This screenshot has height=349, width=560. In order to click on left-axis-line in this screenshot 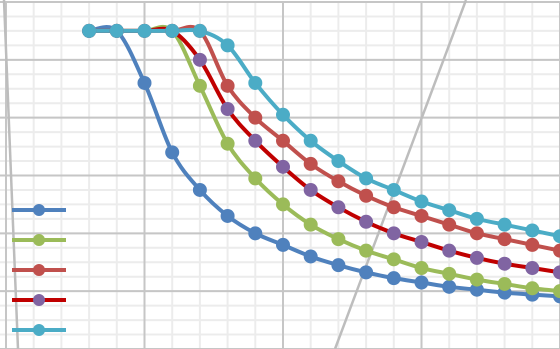, I will do `click(11, 174)`.